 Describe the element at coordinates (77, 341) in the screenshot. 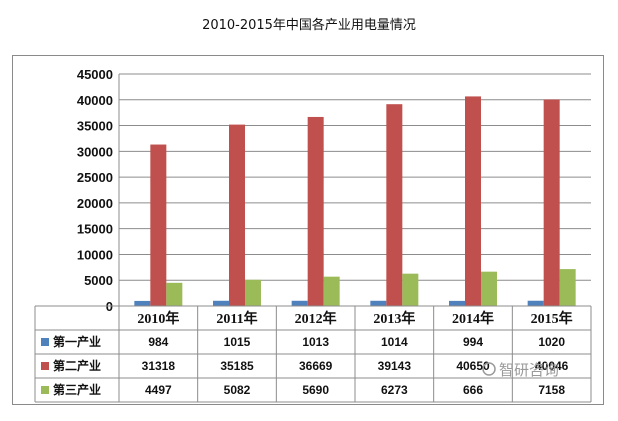

I see `legend-label: 第一产业` at that location.